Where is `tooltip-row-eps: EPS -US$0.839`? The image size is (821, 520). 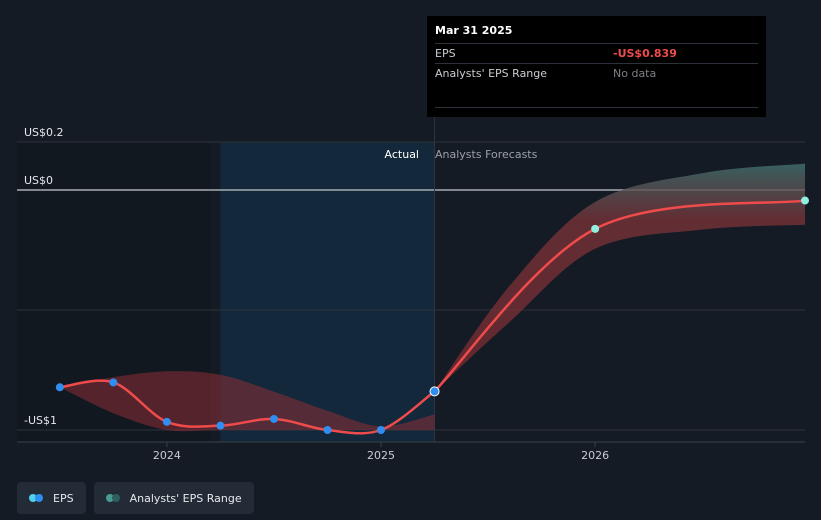
tooltip-row-eps: EPS -US$0.839 is located at coordinates (596, 53).